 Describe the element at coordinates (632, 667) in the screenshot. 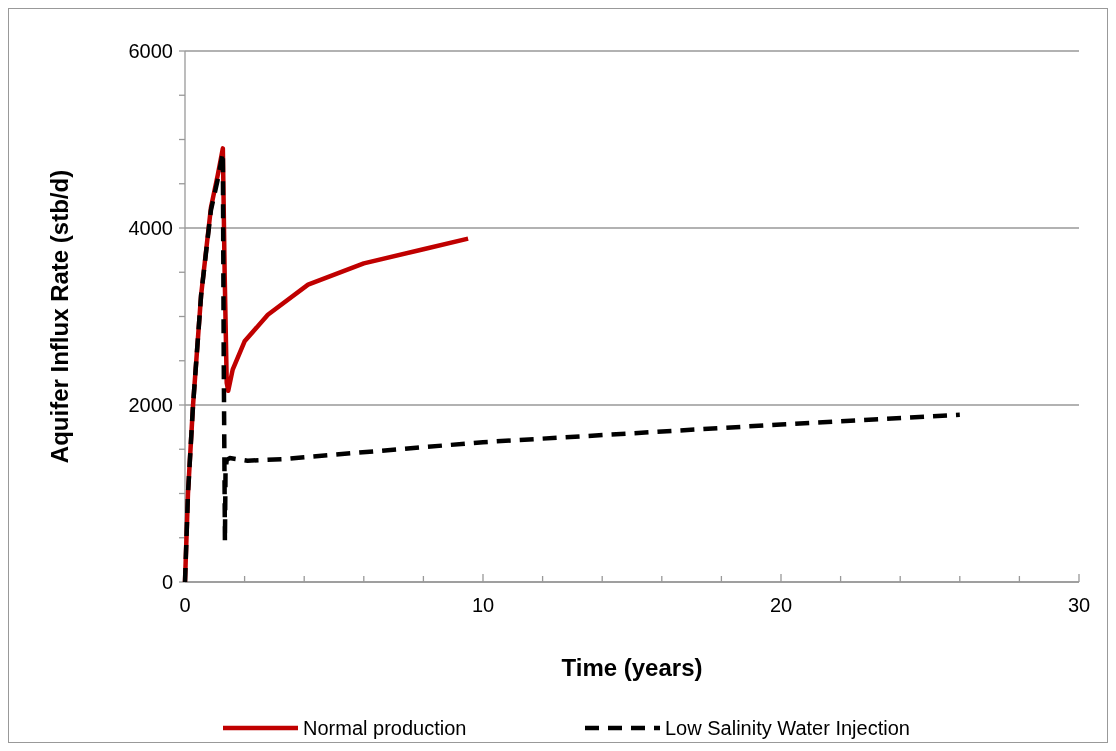

I see `x-axis-title: Time (years)` at that location.